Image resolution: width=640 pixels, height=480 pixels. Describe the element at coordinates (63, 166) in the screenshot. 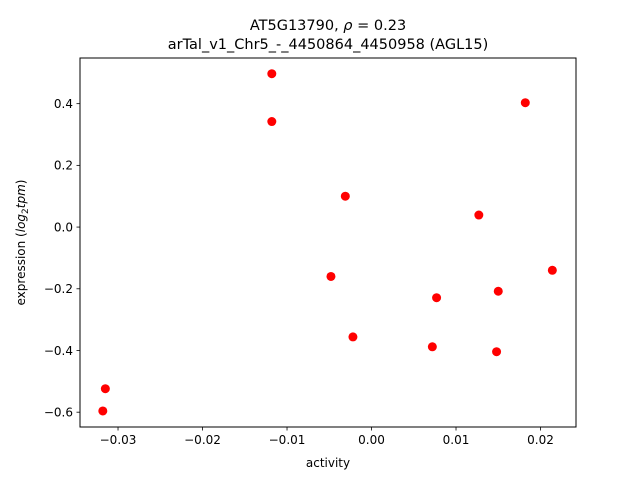

I see `y-tick-label: 0.2` at that location.